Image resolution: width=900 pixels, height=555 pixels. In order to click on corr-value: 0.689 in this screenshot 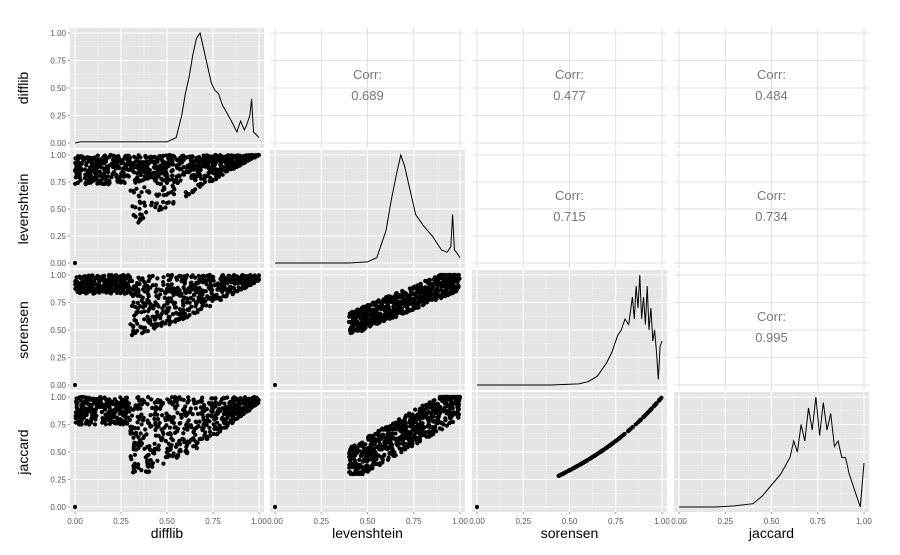, I will do `click(367, 95)`.